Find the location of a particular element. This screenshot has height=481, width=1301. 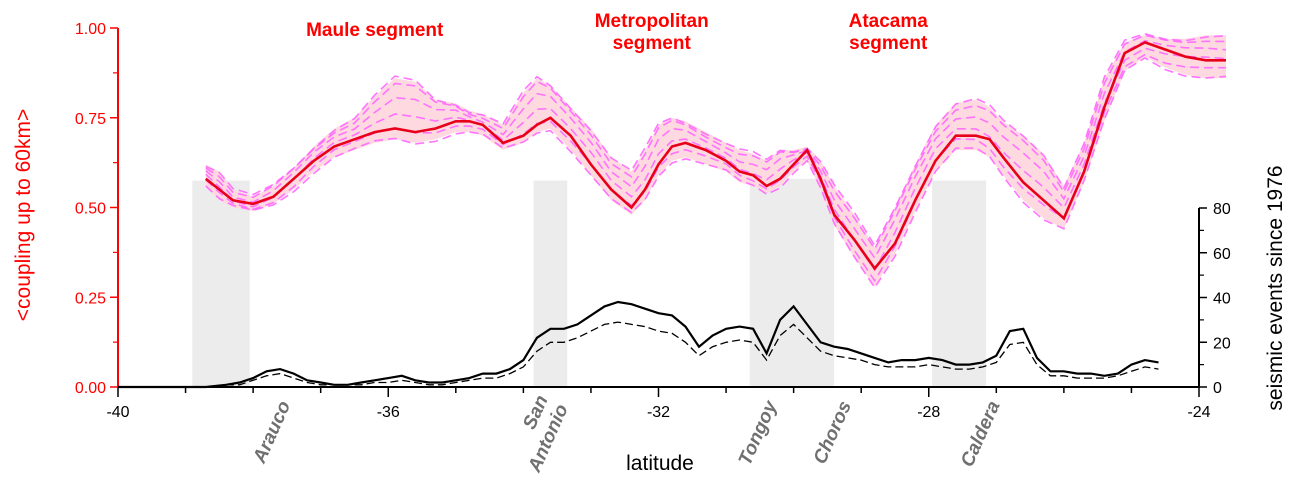

left-tick-labels: 0.00 0.25 0.50 0.75 1.00 is located at coordinates (90, 209).